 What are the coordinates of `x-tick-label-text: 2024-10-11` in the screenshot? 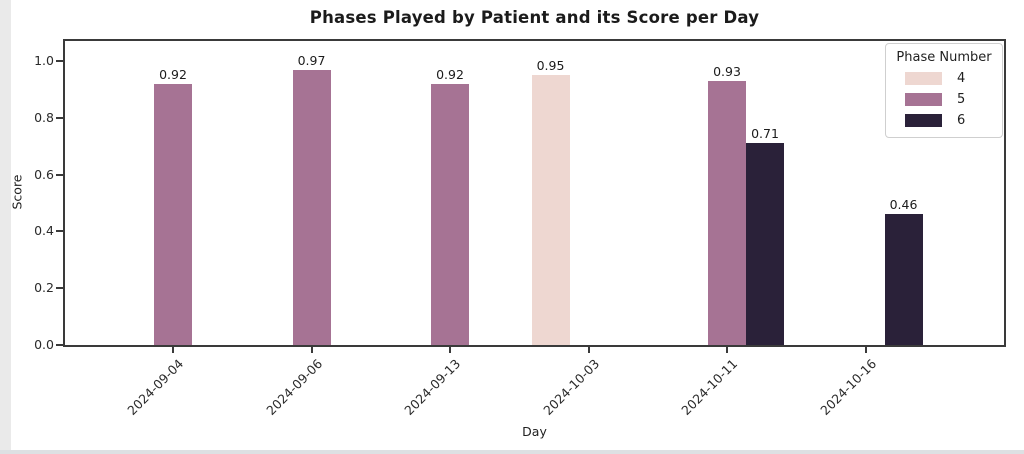 It's located at (709, 387).